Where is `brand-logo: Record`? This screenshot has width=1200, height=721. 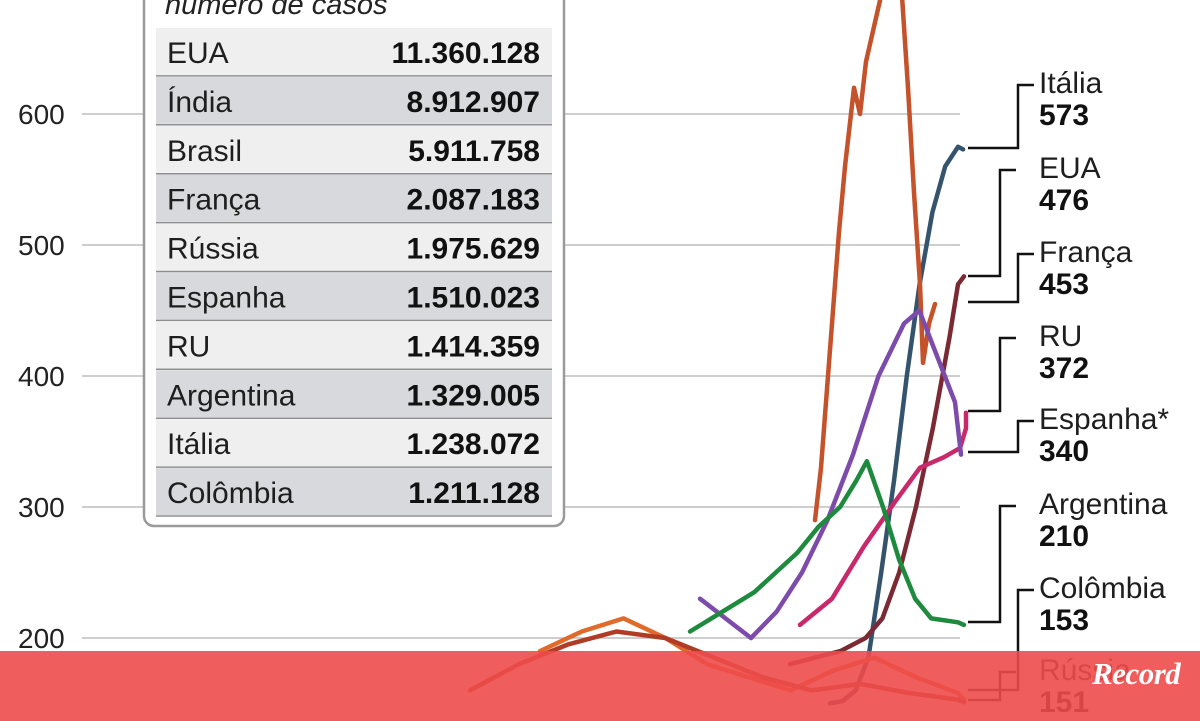 brand-logo: Record is located at coordinates (1136, 673).